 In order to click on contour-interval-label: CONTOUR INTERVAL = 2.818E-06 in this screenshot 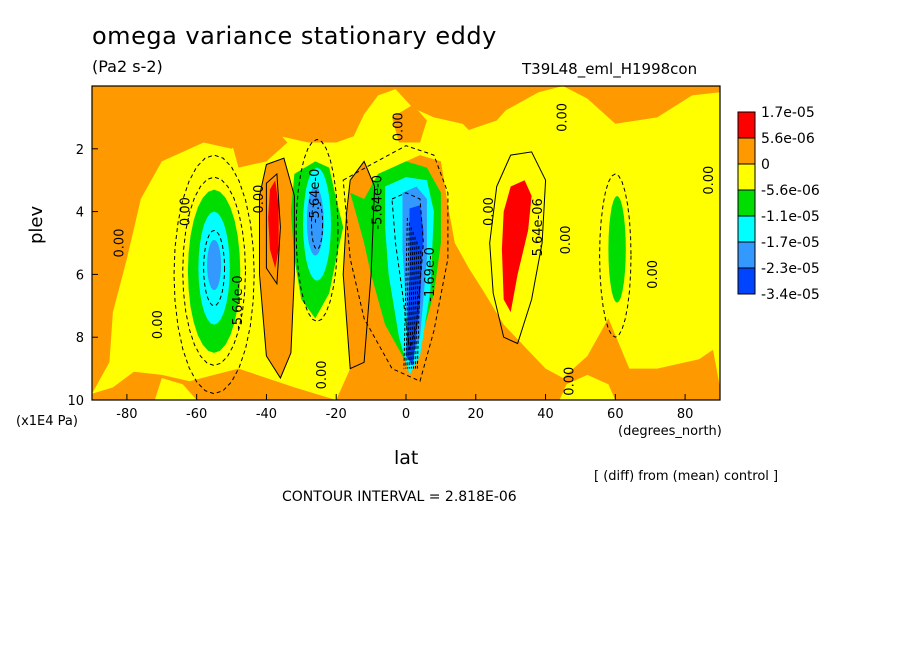, I will do `click(399, 497)`.